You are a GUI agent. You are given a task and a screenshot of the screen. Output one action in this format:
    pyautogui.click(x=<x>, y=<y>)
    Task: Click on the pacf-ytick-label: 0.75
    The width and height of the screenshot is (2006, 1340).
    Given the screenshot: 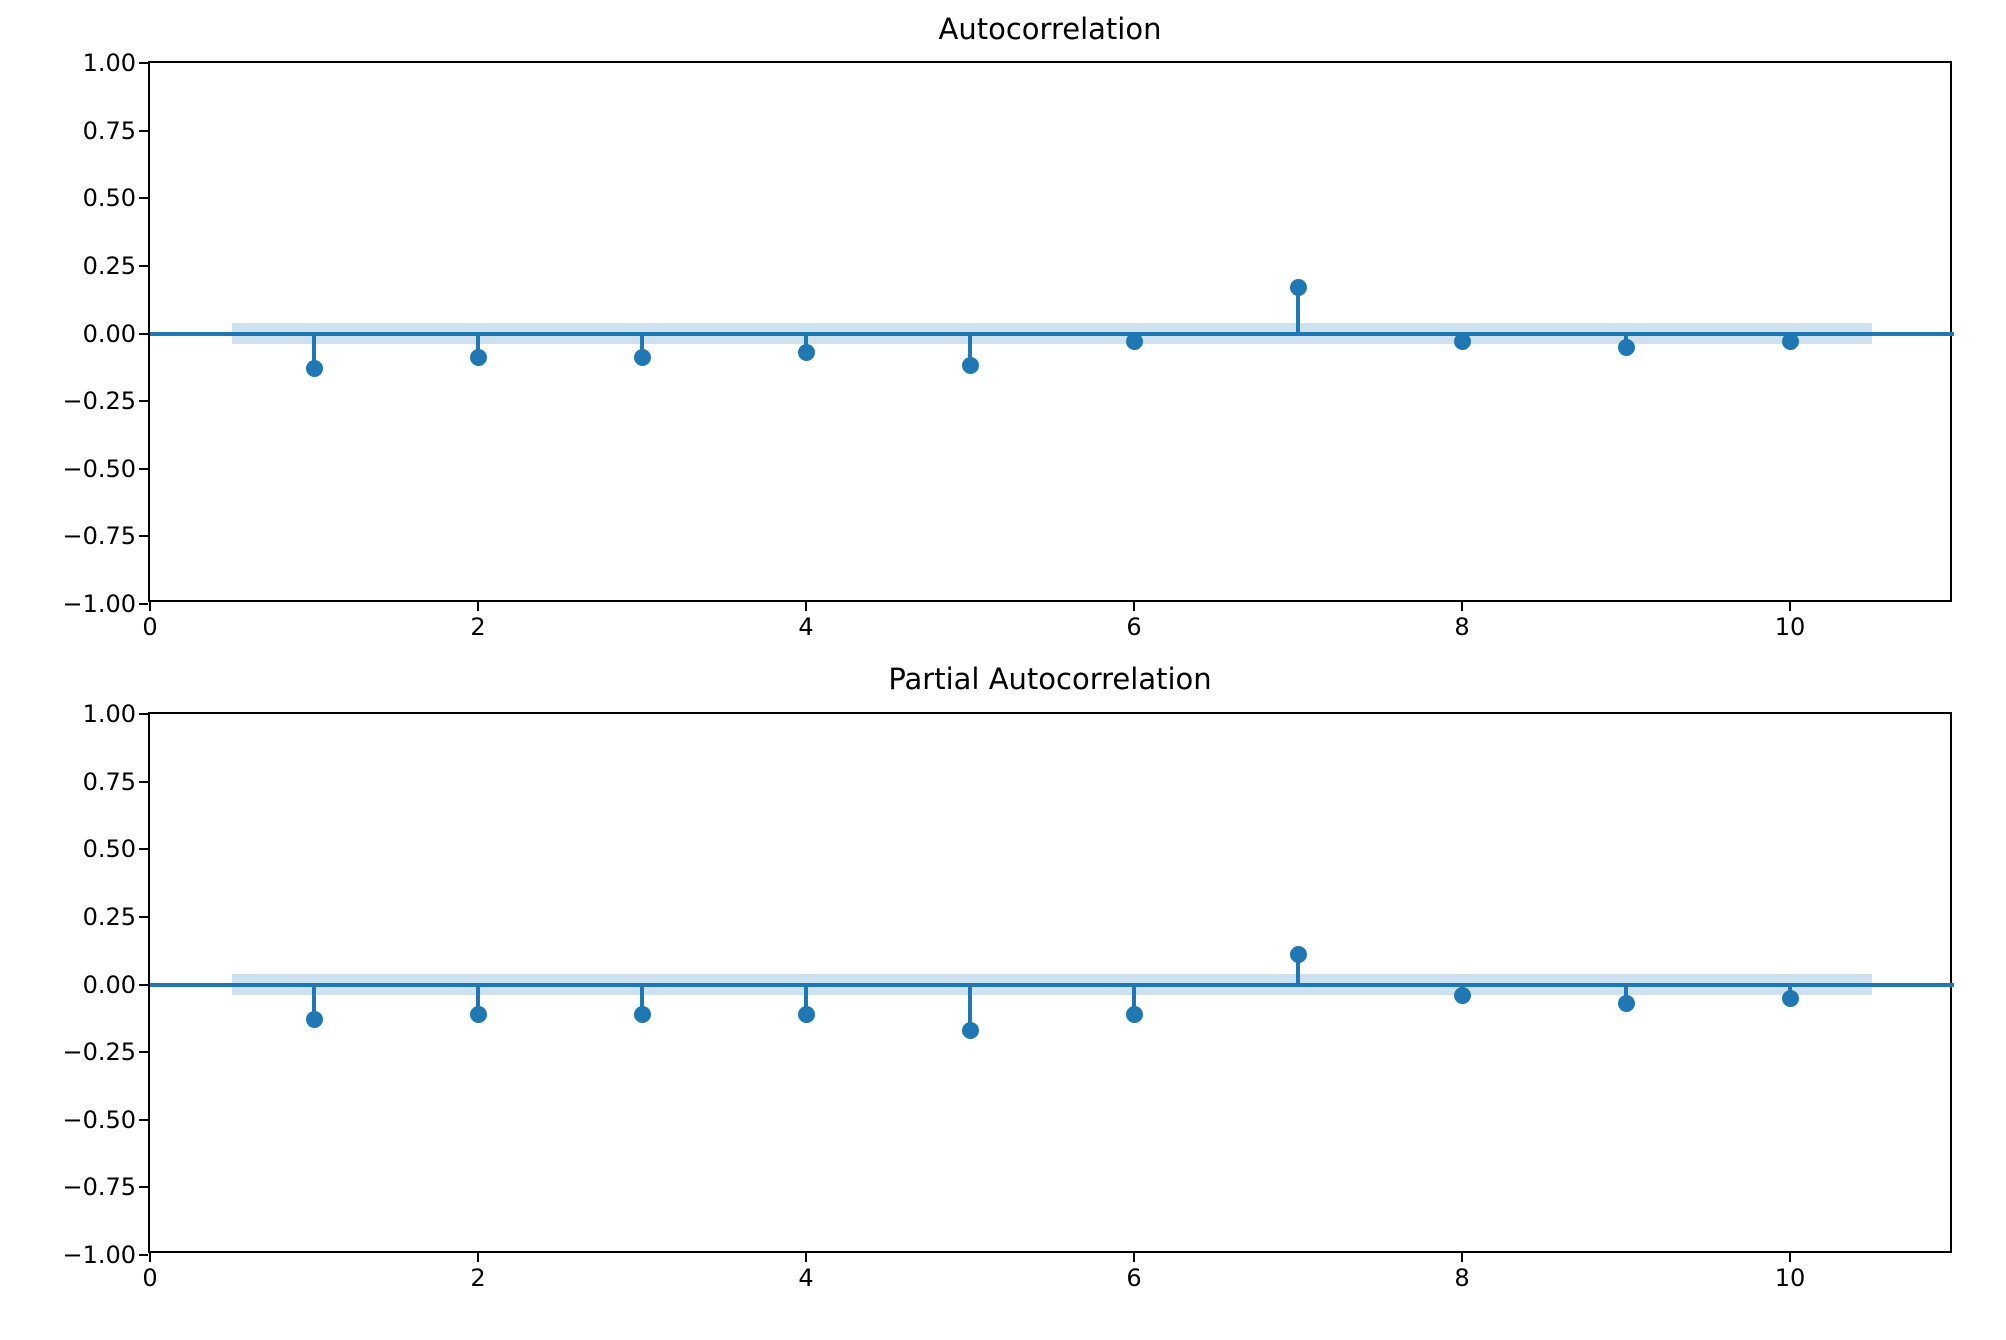 What is the action you would take?
    pyautogui.click(x=109, y=781)
    